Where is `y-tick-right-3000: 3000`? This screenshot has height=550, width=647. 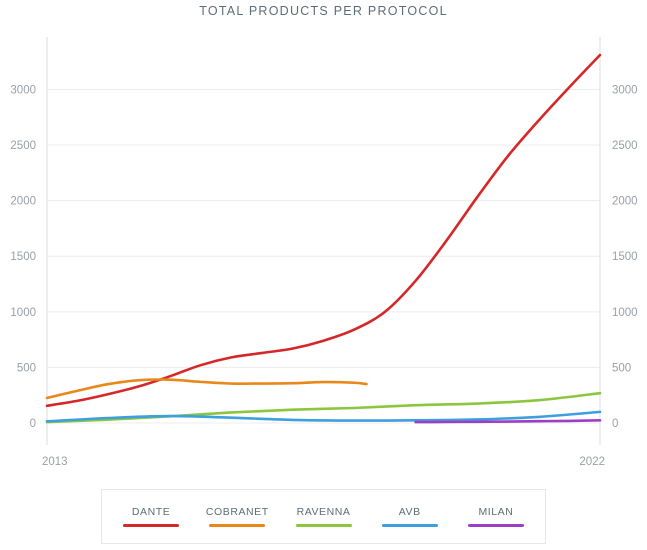 y-tick-right-3000: 3000 is located at coordinates (625, 90).